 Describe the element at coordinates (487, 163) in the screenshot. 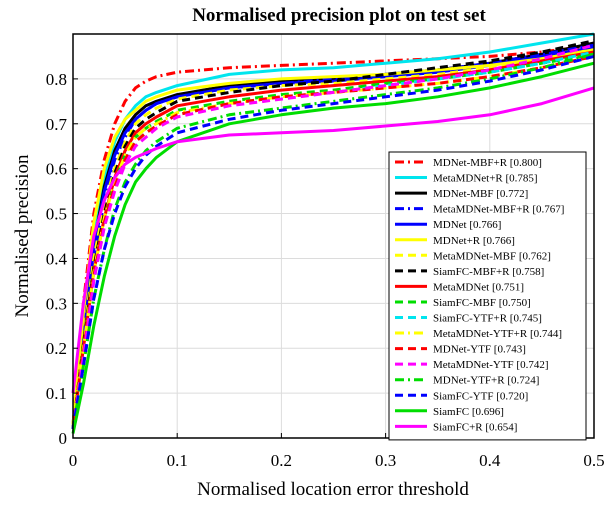

I see `legend-label: MDNet-MBF+R [0.800]` at that location.